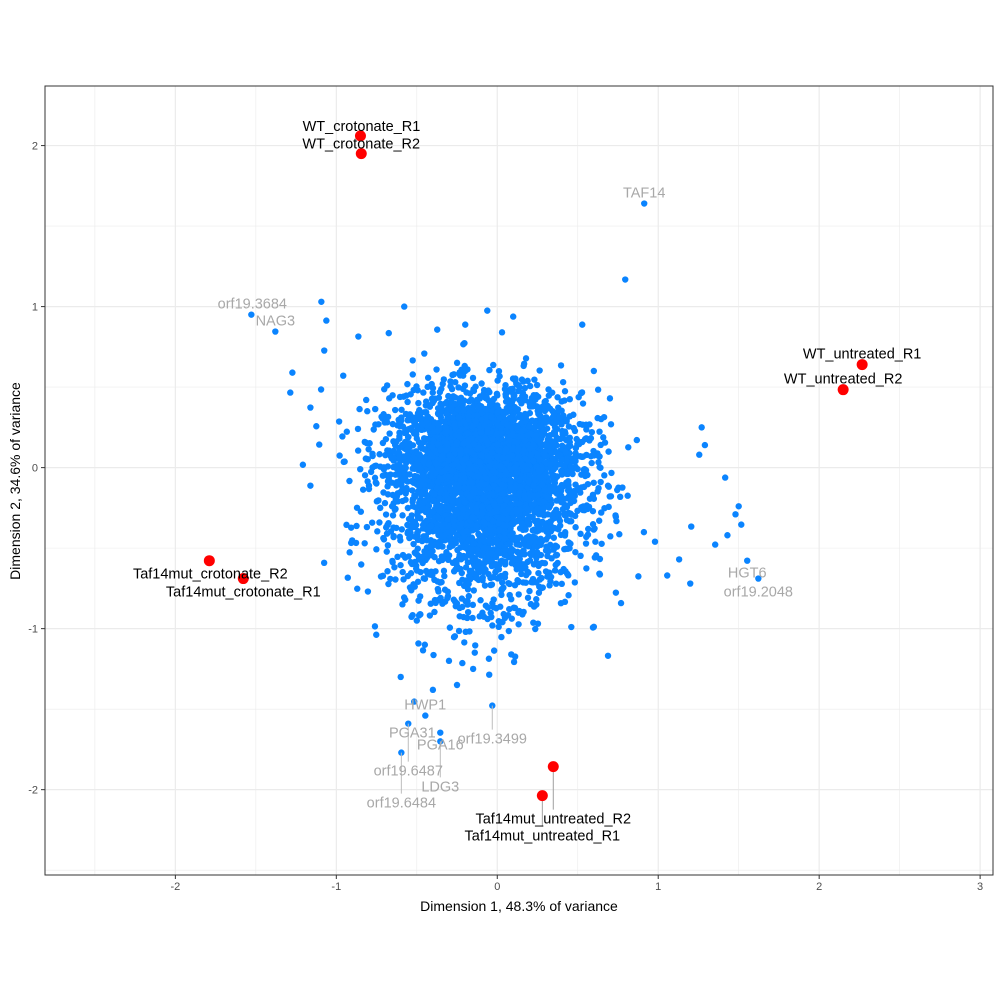 The width and height of the screenshot is (1000, 1000). Describe the element at coordinates (210, 575) in the screenshot. I see `sample-label: Taf14mut_crotonate_R2` at that location.